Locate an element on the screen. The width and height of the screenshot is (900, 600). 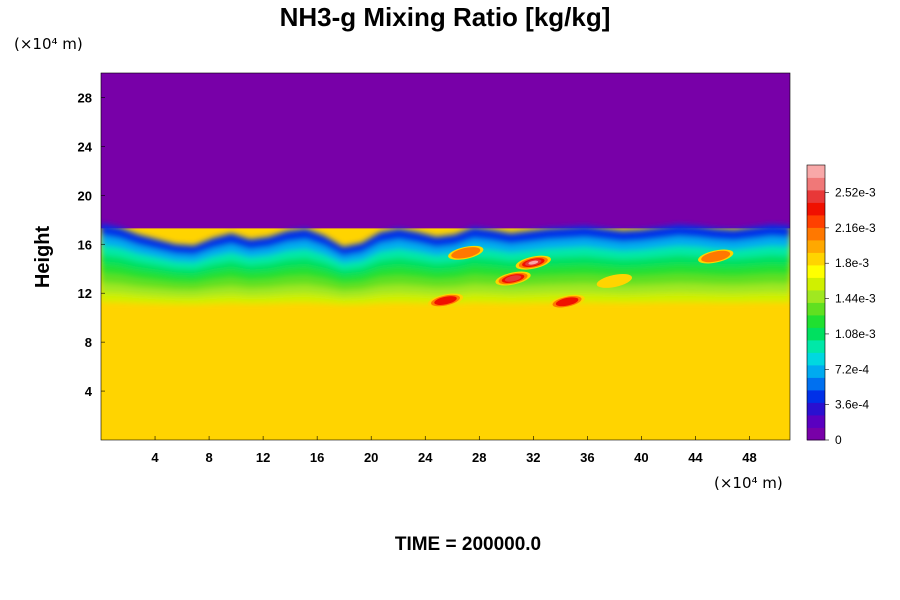
x-tick-label: 20 is located at coordinates (371, 457).